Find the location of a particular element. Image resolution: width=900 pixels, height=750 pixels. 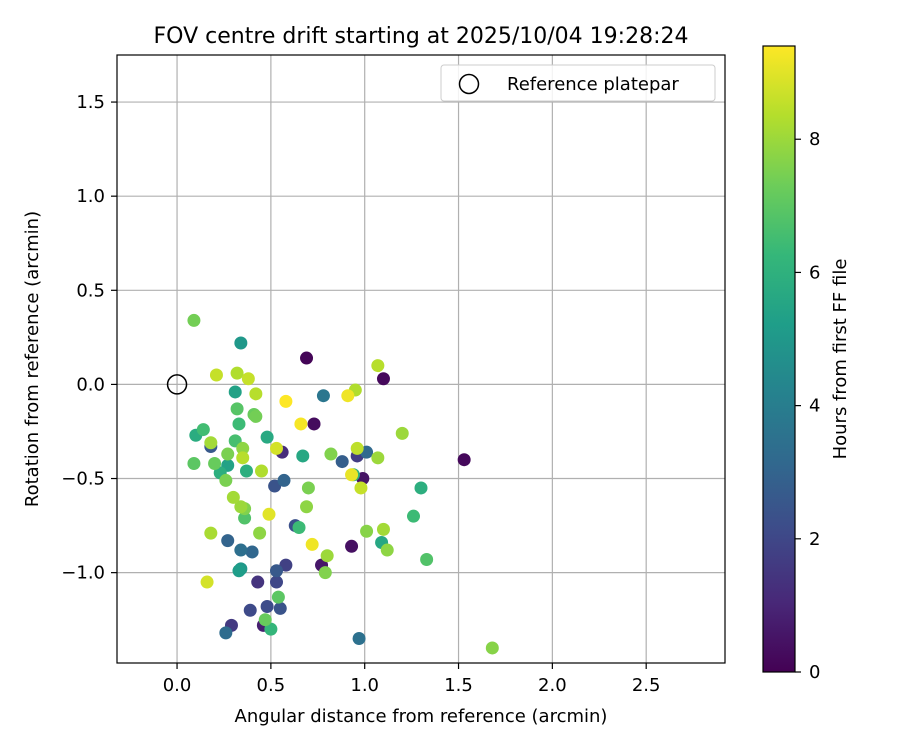

x-tick-label: 1.5 is located at coordinates (458, 685).